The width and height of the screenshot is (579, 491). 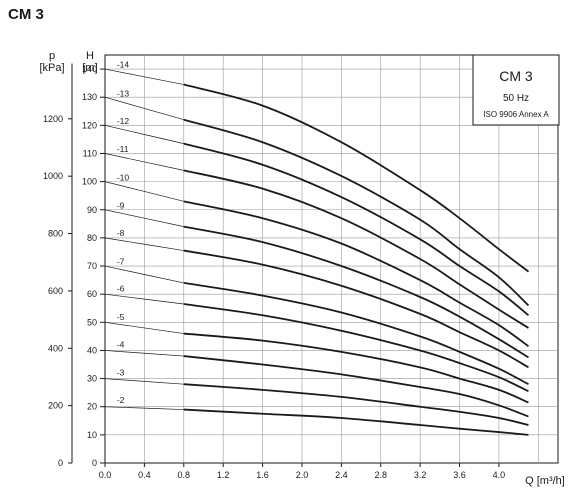 I want to click on x-tick-label: 4.0, so click(x=499, y=475).